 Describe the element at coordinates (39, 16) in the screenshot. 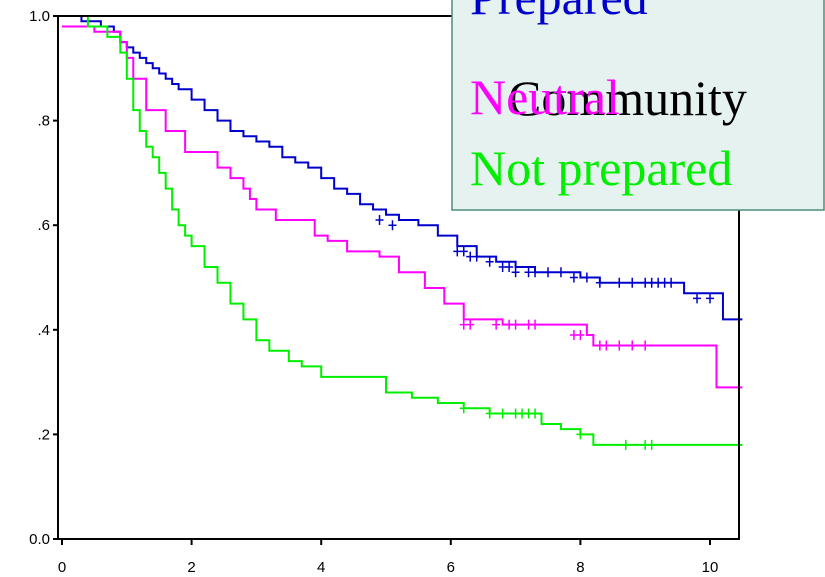

I see `y-tick-label: 1.0` at that location.